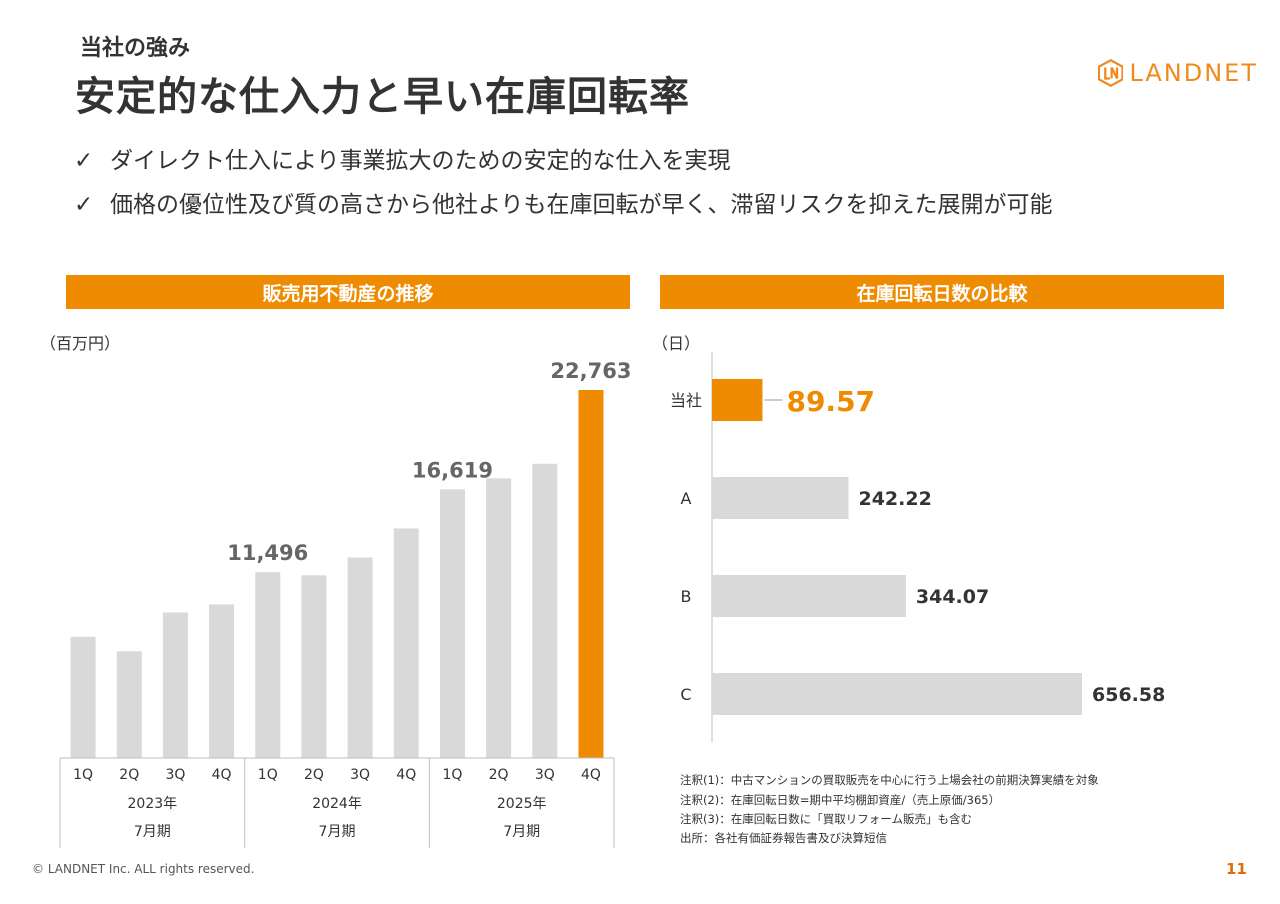  What do you see at coordinates (337, 804) in the screenshot?
I see `group-year-label: 2024年` at bounding box center [337, 804].